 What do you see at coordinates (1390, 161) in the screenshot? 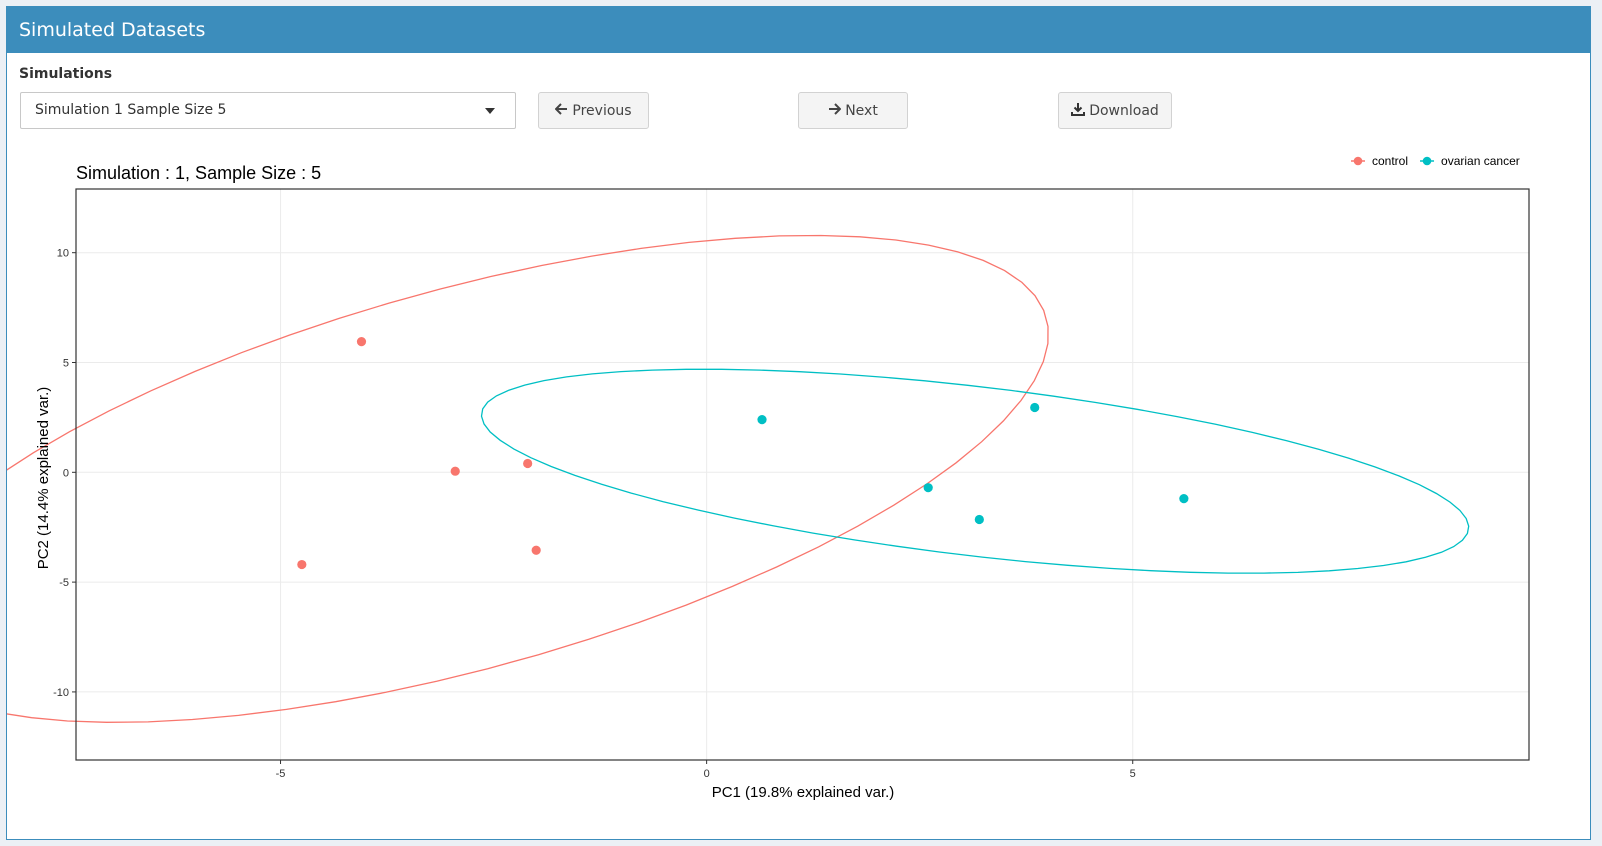
I see `legend-label: control` at bounding box center [1390, 161].